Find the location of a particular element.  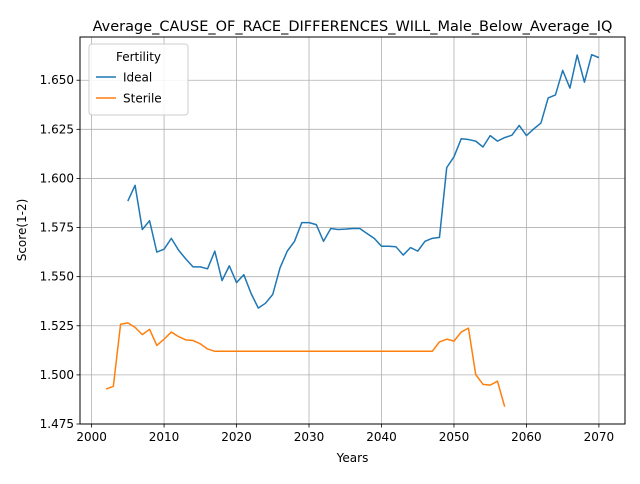

y-tick-label: 1.550 is located at coordinates (57, 277).